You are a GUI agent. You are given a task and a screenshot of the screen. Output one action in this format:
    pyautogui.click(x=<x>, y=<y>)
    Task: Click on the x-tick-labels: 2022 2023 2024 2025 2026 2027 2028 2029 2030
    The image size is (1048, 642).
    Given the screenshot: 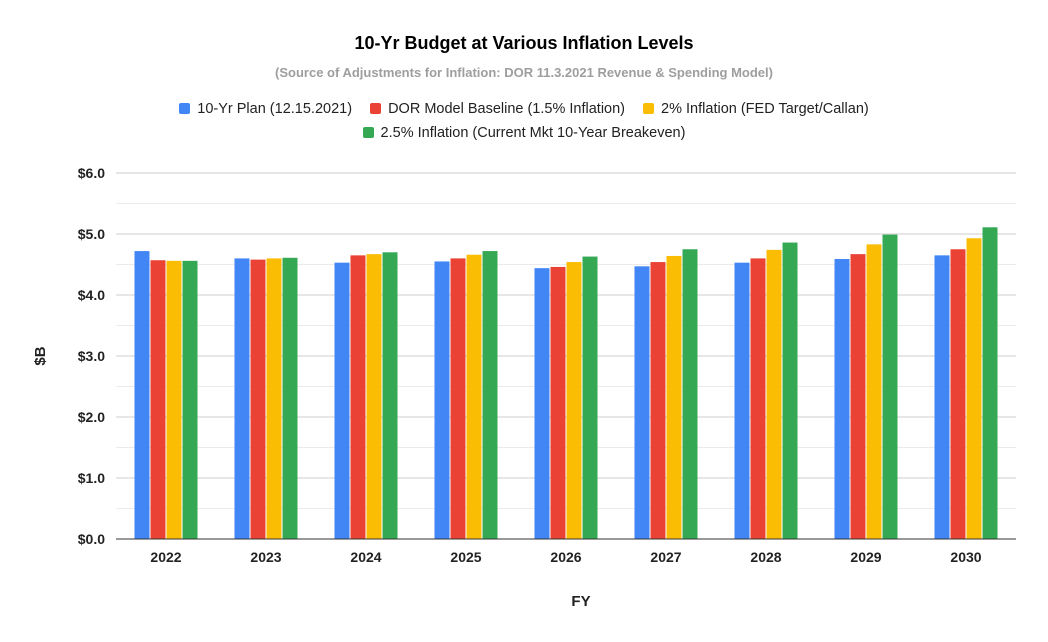 What is the action you would take?
    pyautogui.click(x=565, y=557)
    